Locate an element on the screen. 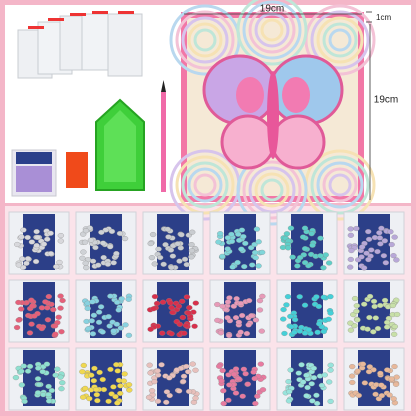  glue-clay is located at coordinates (77, 170).